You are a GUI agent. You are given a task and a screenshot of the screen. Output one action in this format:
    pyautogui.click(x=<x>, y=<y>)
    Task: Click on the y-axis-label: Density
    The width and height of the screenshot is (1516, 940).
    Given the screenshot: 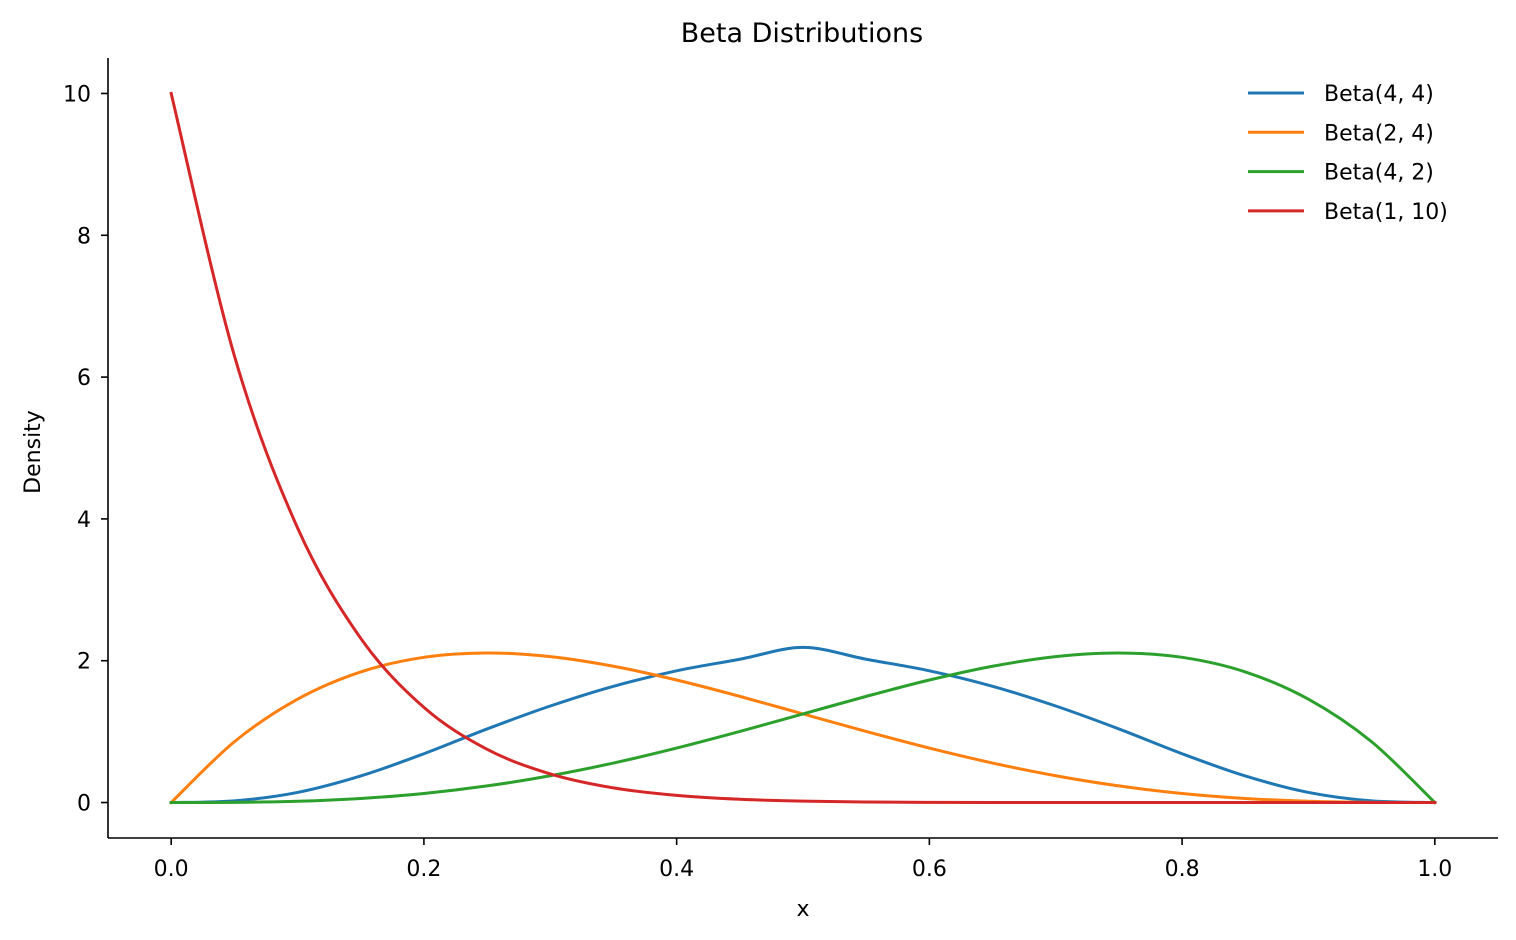 What is the action you would take?
    pyautogui.click(x=33, y=452)
    